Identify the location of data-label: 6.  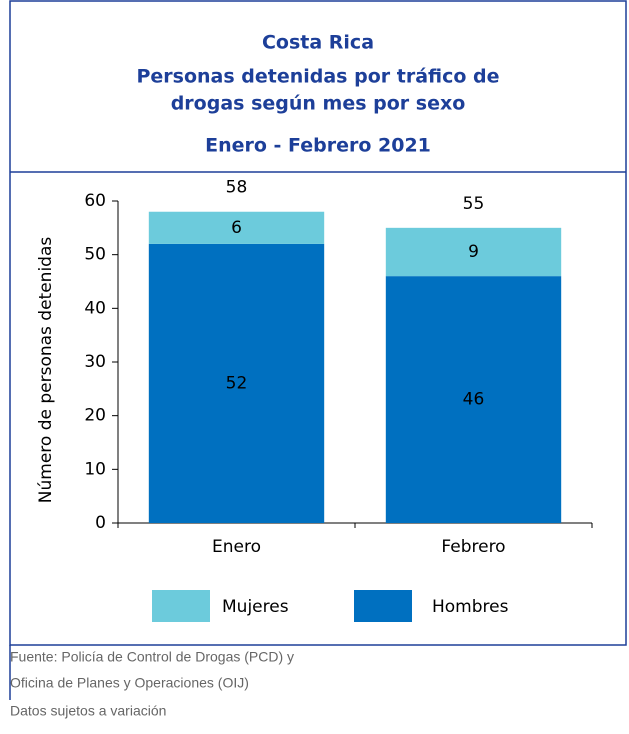
(236, 228).